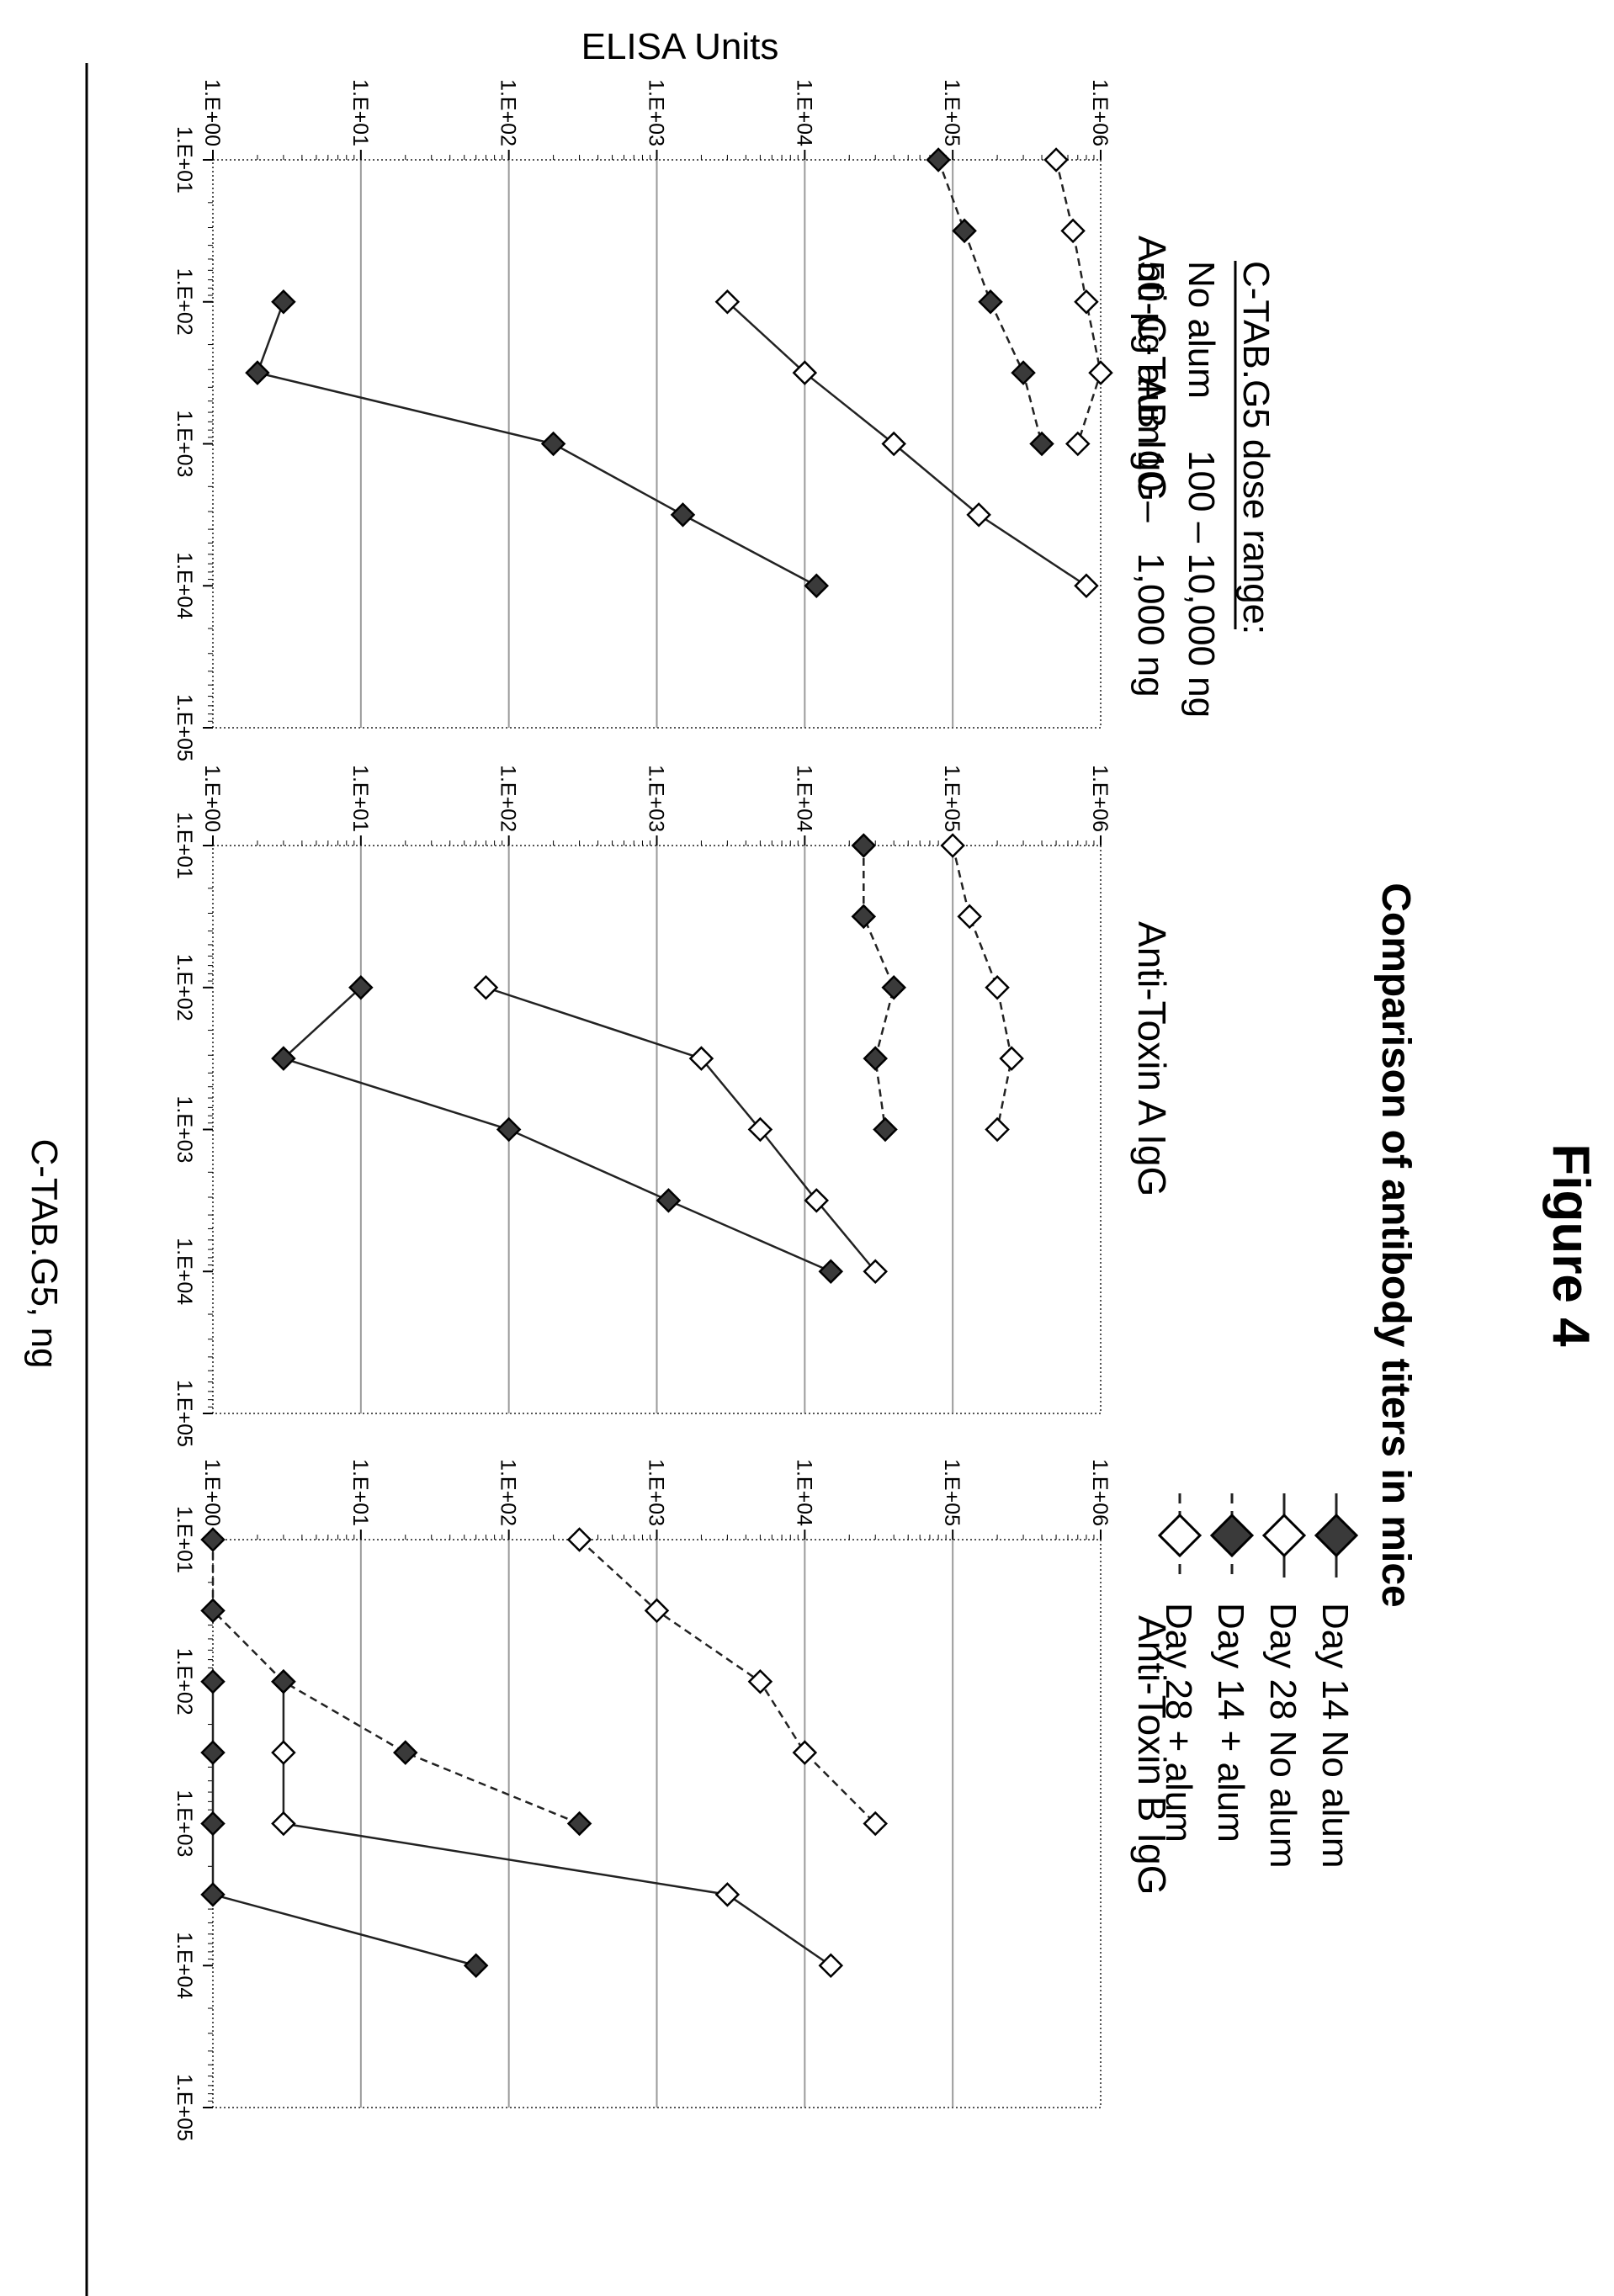 Image resolution: width=1614 pixels, height=2296 pixels. What do you see at coordinates (1335, 1736) in the screenshot?
I see `legend-label: Day 14 No alum` at bounding box center [1335, 1736].